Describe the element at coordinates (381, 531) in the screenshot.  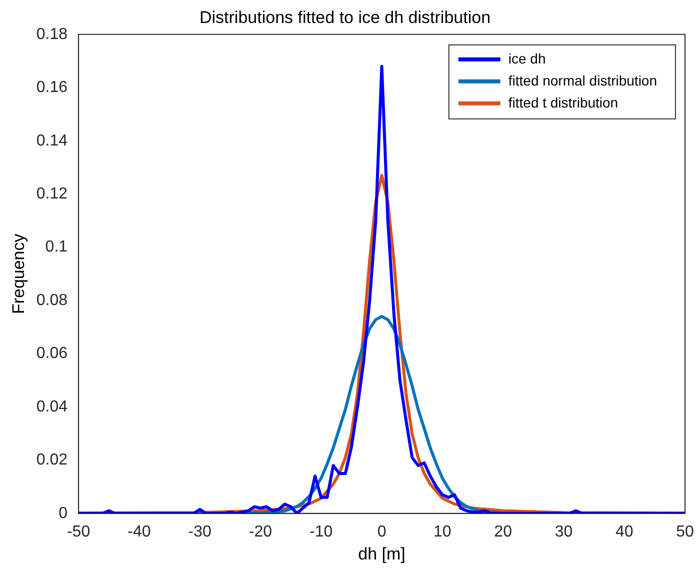
I see `x-tick-label: 0` at that location.